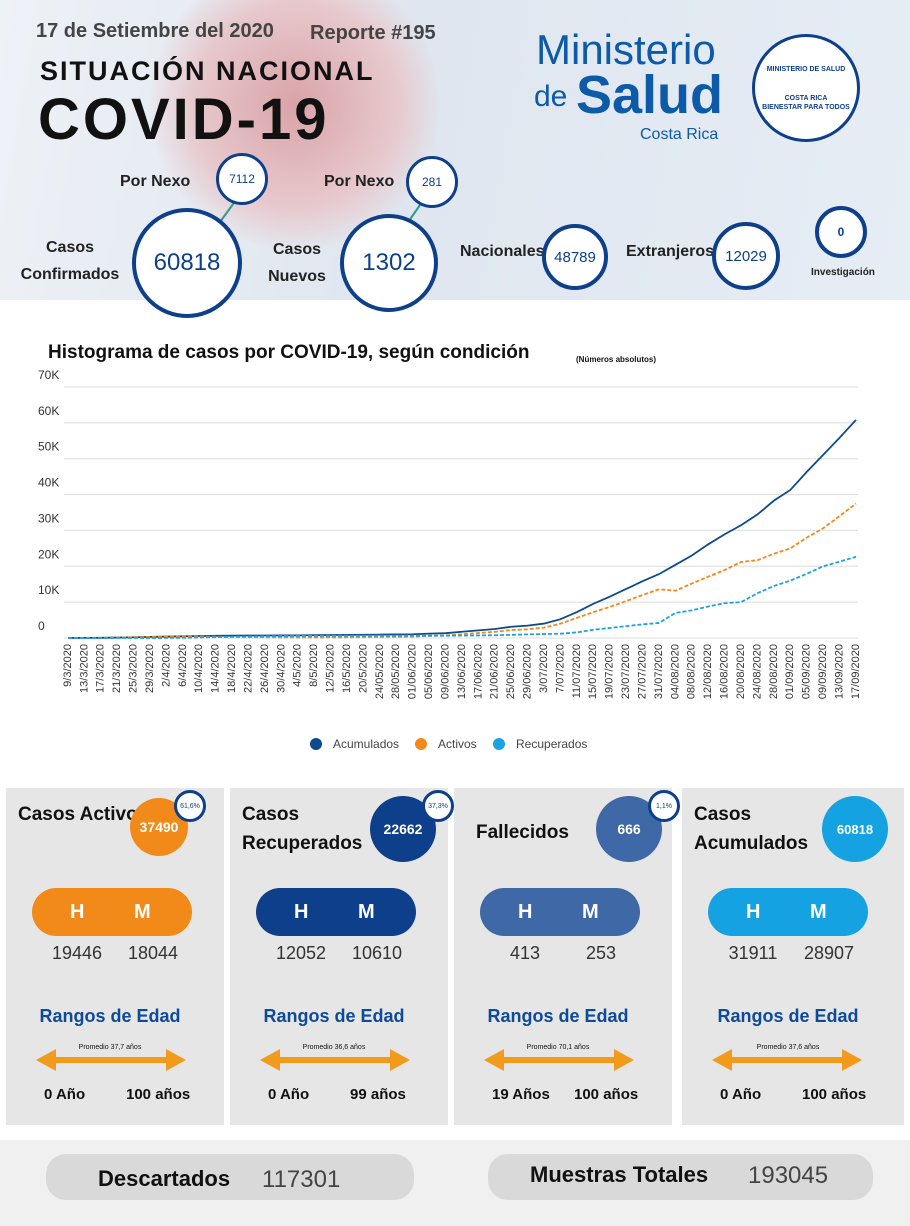 Image resolution: width=910 pixels, height=1226 pixels. I want to click on x-tick-label: 25/06/2020, so click(511, 671).